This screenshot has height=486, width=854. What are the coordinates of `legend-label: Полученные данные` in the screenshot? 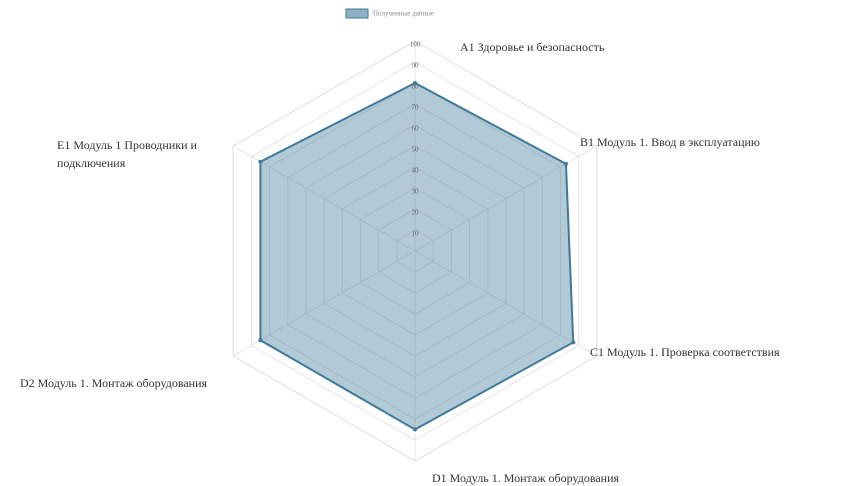 It's located at (403, 14).